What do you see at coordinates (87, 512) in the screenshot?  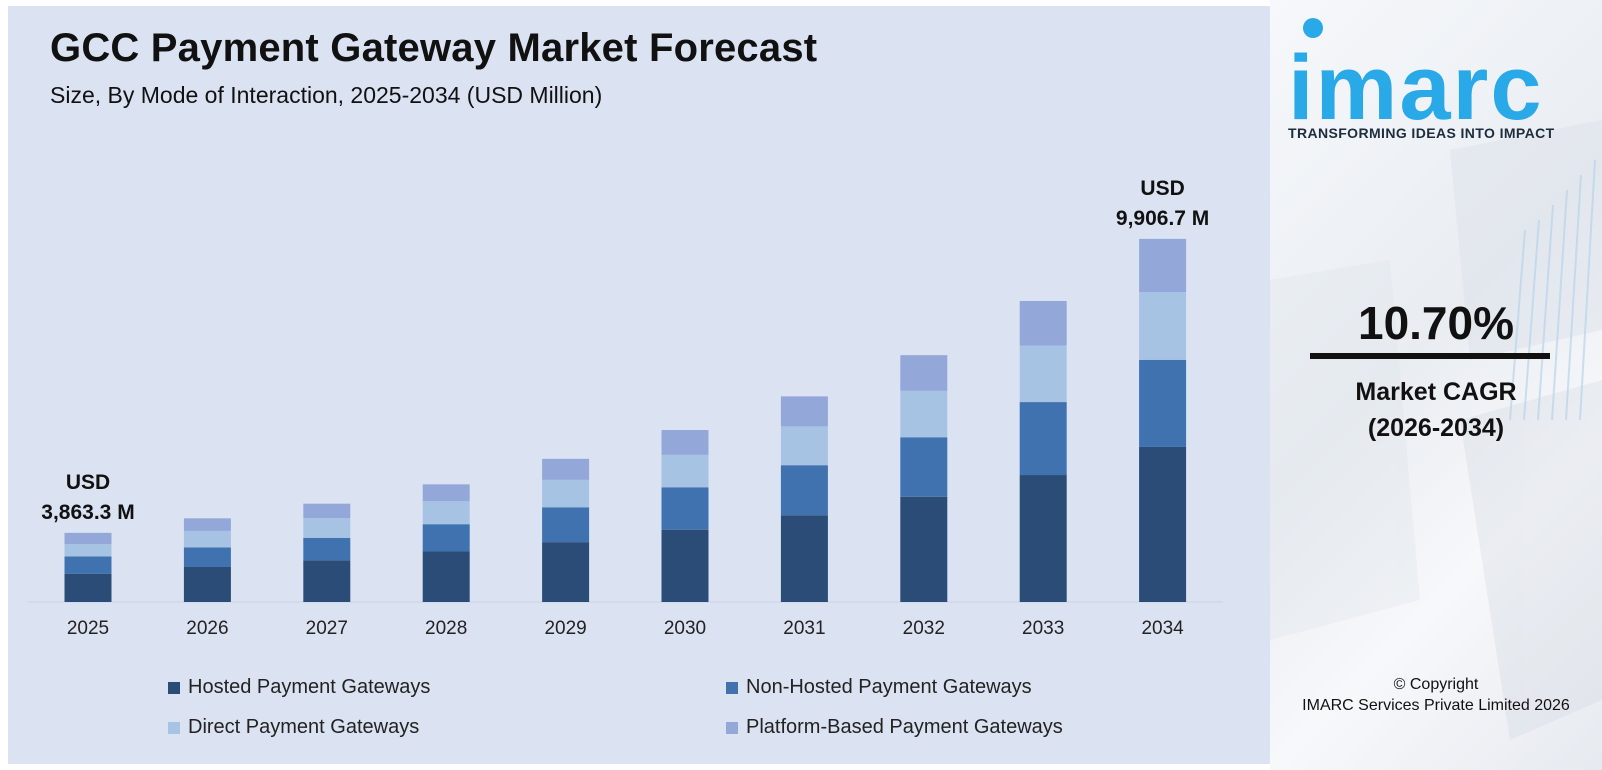 I see `value-annotation-2025-amount: 3,863.3 M` at bounding box center [87, 512].